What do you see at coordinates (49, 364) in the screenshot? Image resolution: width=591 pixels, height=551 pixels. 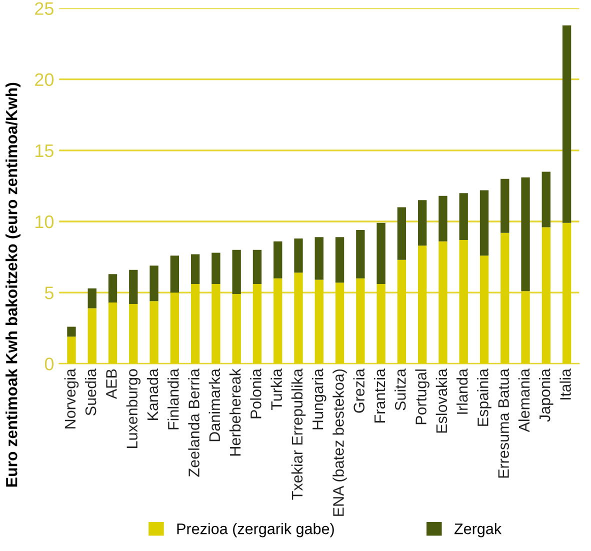 I see `y-tick-label: 0` at bounding box center [49, 364].